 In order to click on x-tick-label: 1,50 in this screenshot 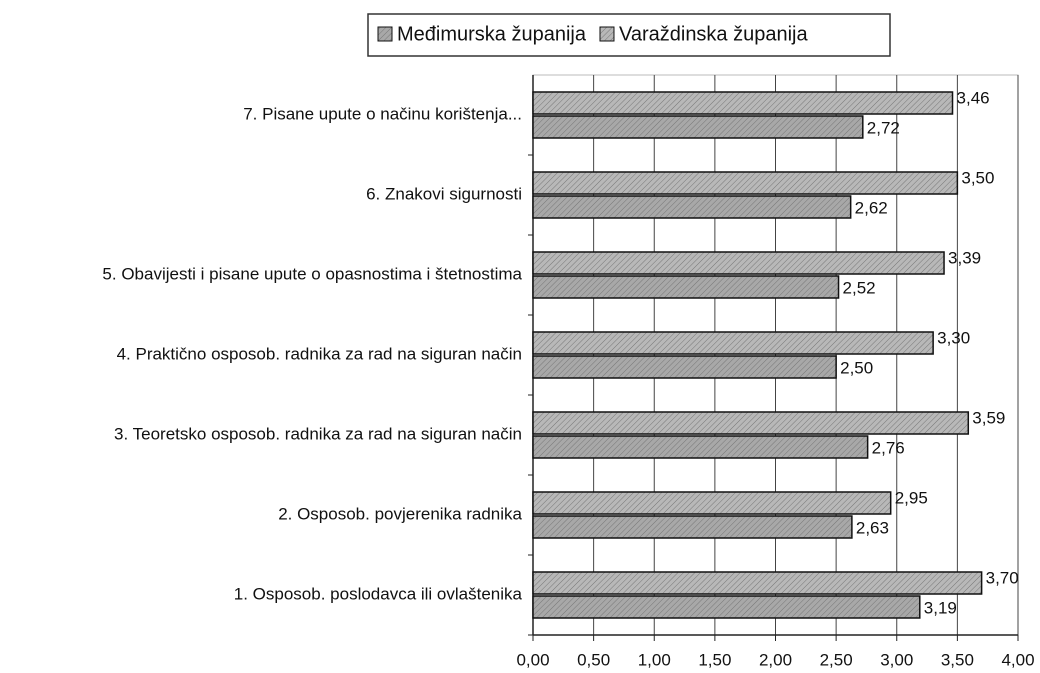, I will do `click(714, 659)`.